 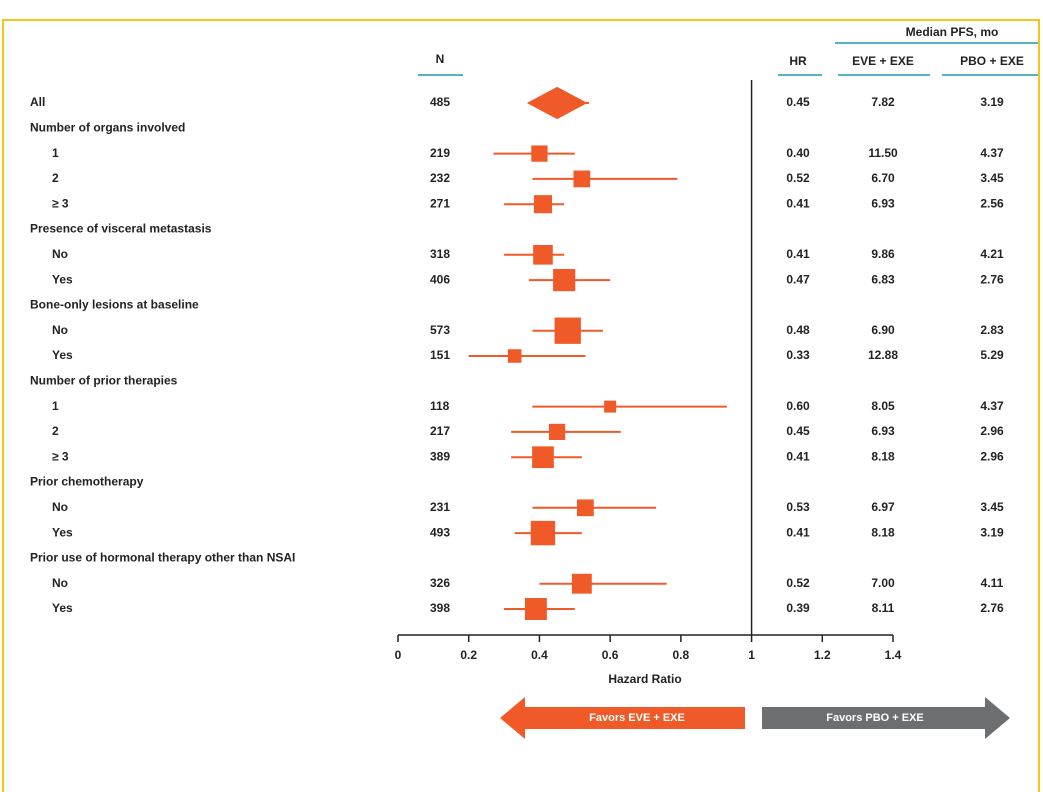 What do you see at coordinates (440, 355) in the screenshot?
I see `n-value: 151` at bounding box center [440, 355].